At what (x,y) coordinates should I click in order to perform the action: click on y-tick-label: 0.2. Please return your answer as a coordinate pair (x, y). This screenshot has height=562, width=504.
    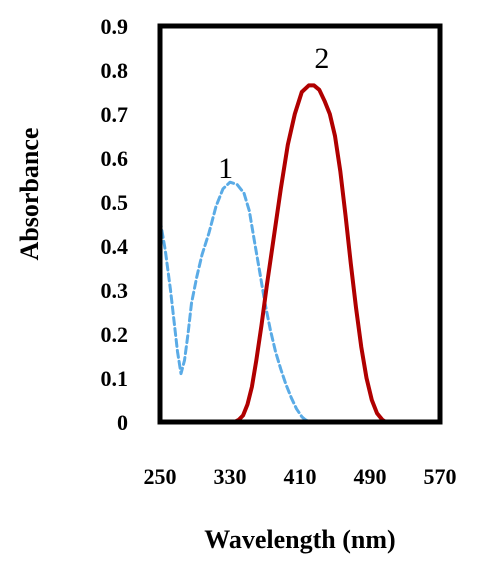
    Looking at the image, I should click on (115, 334).